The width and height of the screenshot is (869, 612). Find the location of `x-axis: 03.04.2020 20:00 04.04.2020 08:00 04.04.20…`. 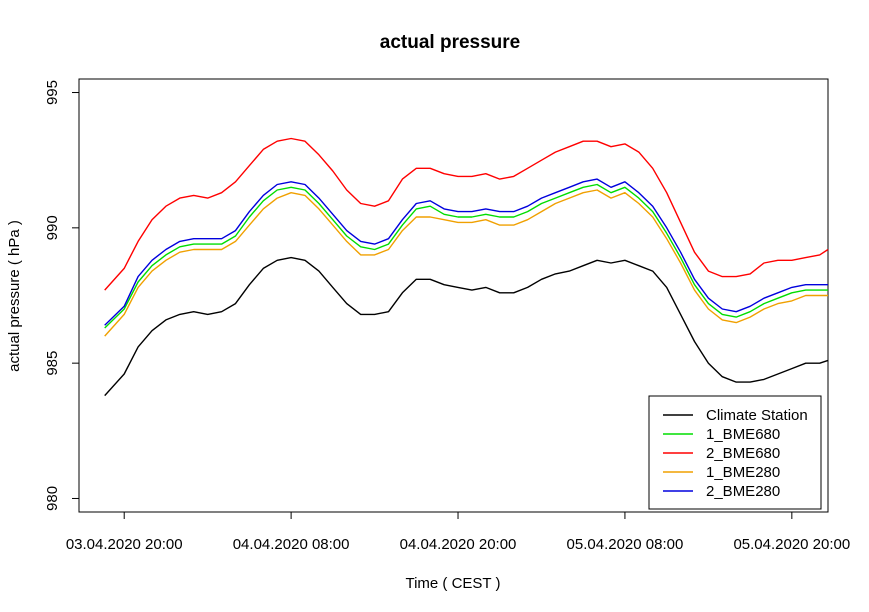

x-axis: 03.04.2020 20:00 04.04.2020 08:00 04.04.20… is located at coordinates (458, 532).